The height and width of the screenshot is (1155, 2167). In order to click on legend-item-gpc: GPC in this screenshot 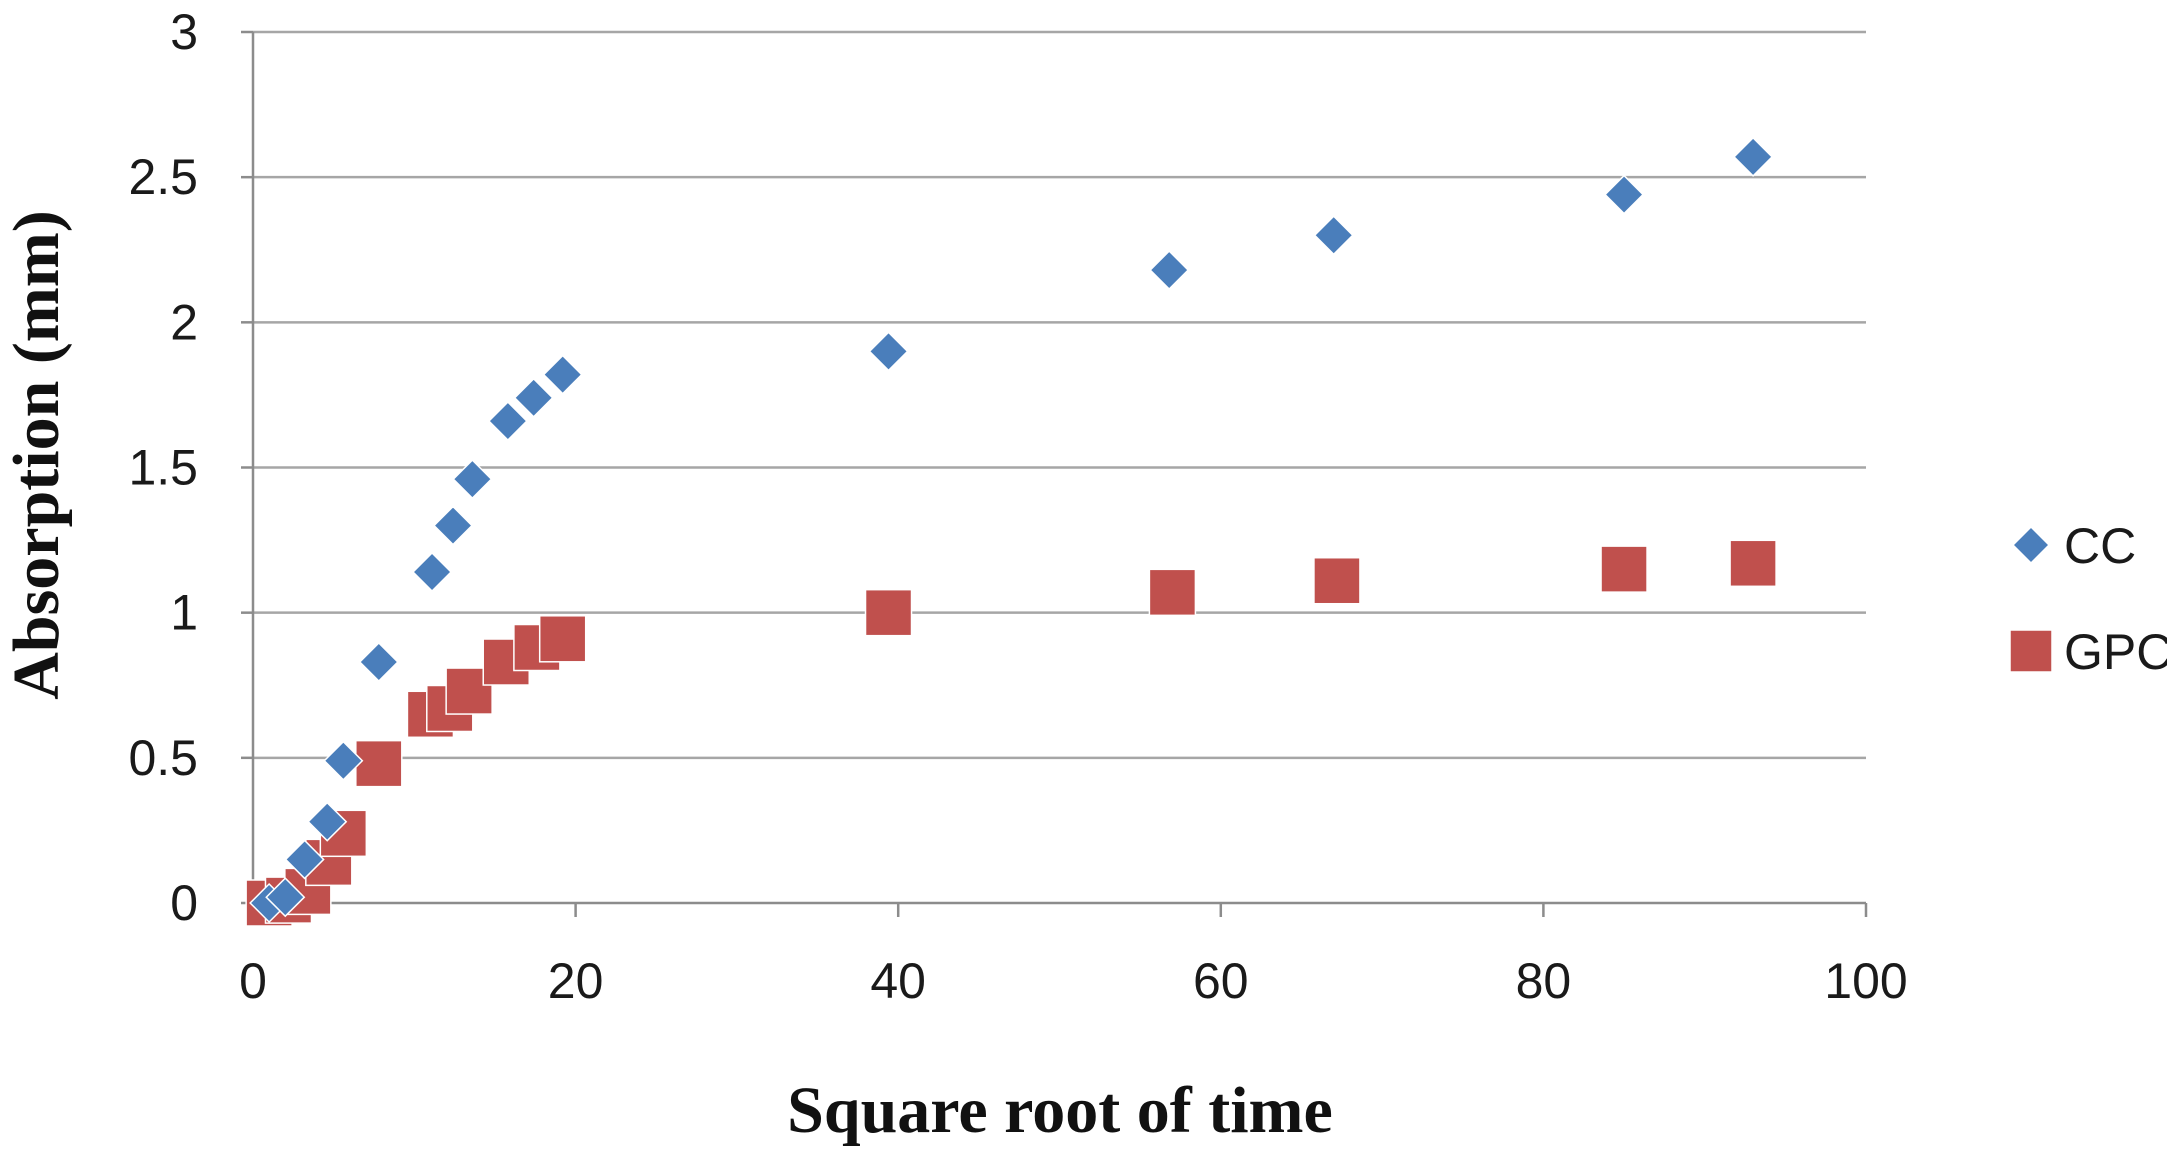, I will do `click(2088, 652)`.